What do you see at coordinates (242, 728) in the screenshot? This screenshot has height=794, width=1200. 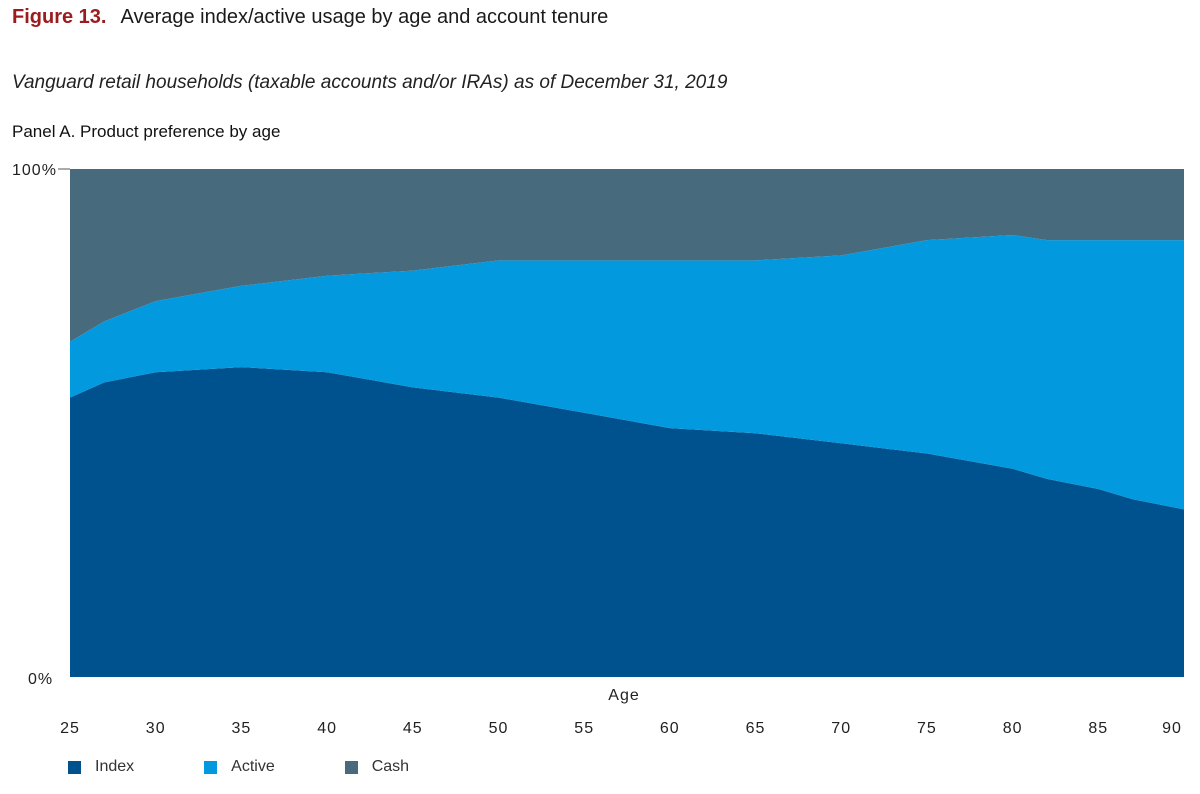 I see `x-tick-label: 35` at bounding box center [242, 728].